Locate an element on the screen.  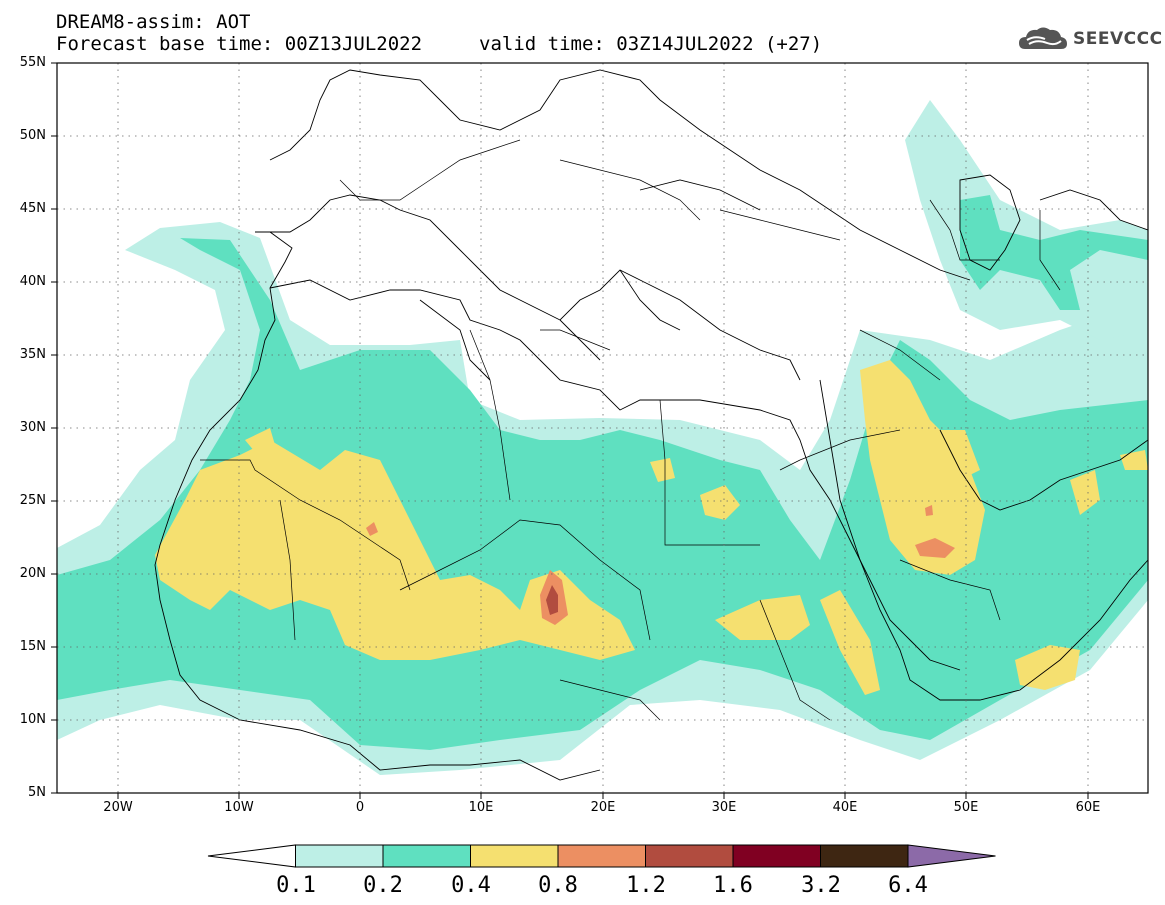
aot-band-0.1b is located at coordinates (1026, 220).